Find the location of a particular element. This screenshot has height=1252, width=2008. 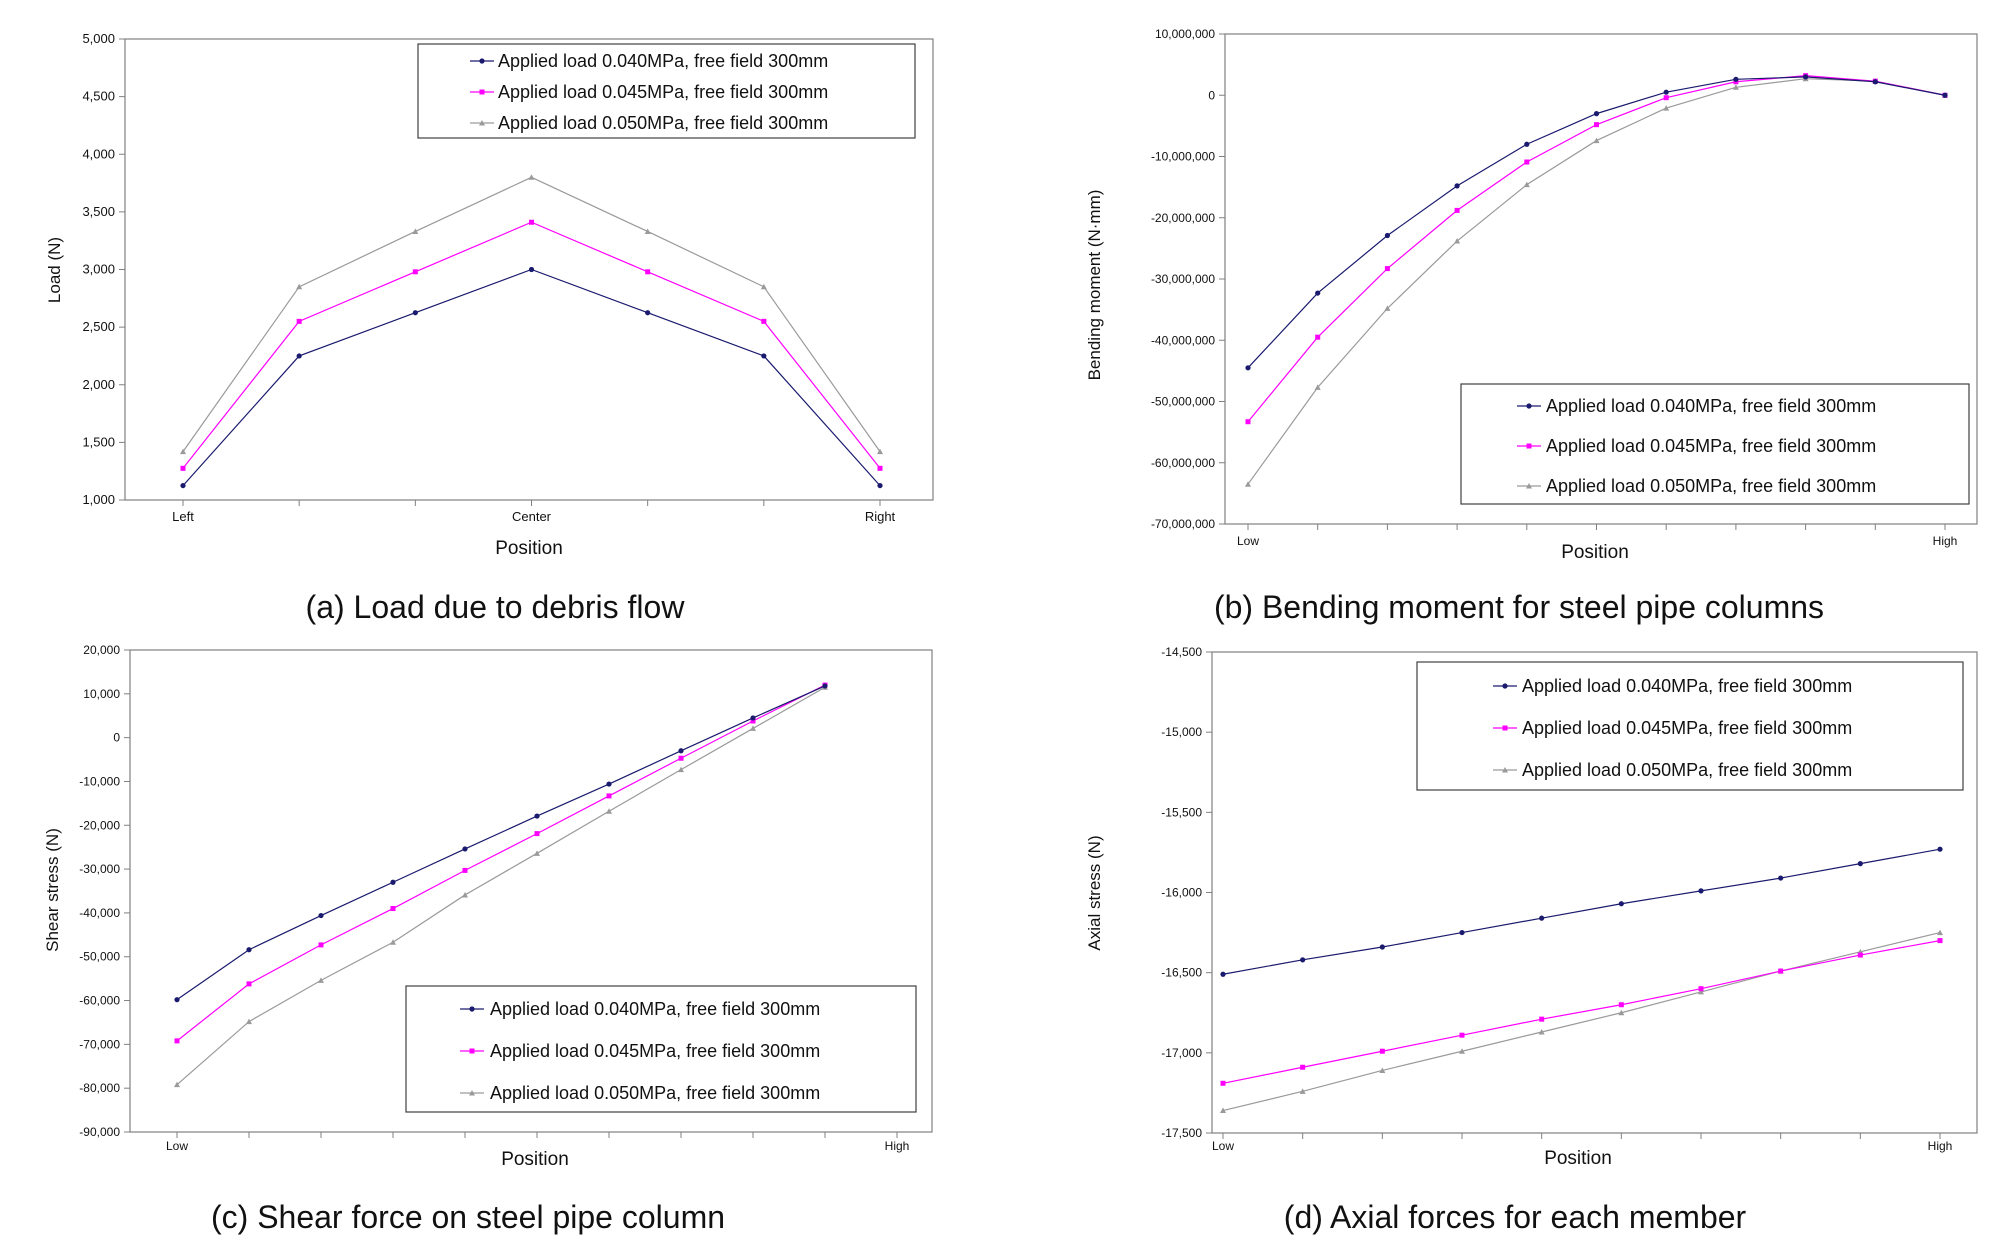

legend-label-a-3: Applied load 0.050MPa, free field 300mm is located at coordinates (663, 123).